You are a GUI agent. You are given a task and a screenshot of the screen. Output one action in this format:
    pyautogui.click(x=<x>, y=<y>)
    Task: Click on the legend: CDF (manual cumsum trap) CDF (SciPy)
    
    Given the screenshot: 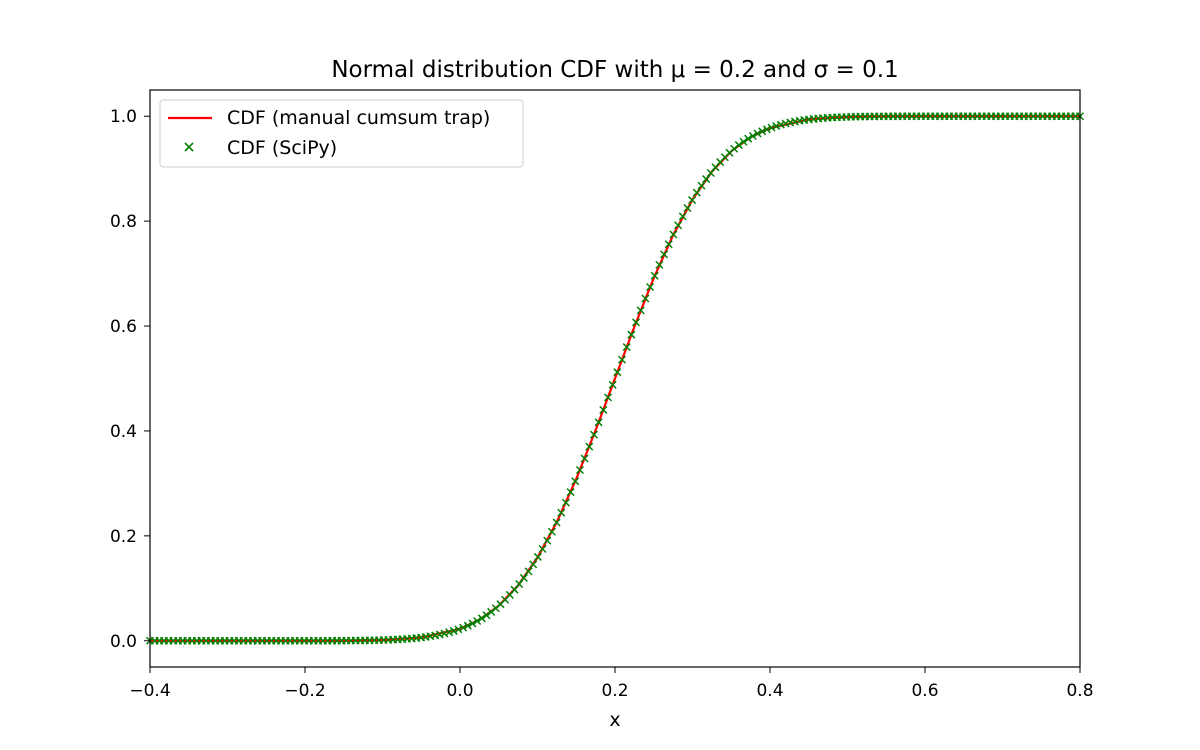 What is the action you would take?
    pyautogui.click(x=341, y=133)
    